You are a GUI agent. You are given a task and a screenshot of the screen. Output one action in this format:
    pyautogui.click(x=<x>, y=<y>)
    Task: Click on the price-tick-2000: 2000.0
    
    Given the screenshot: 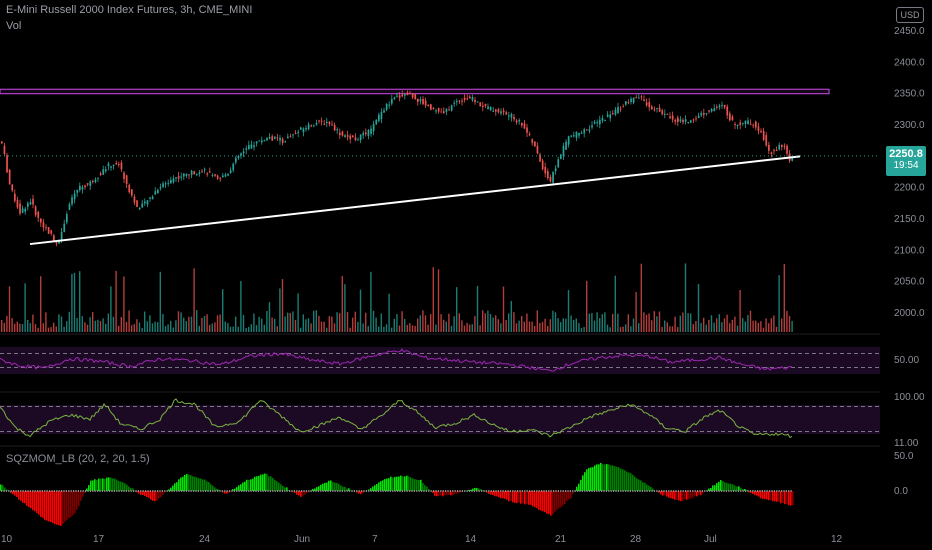 What is the action you would take?
    pyautogui.click(x=909, y=313)
    